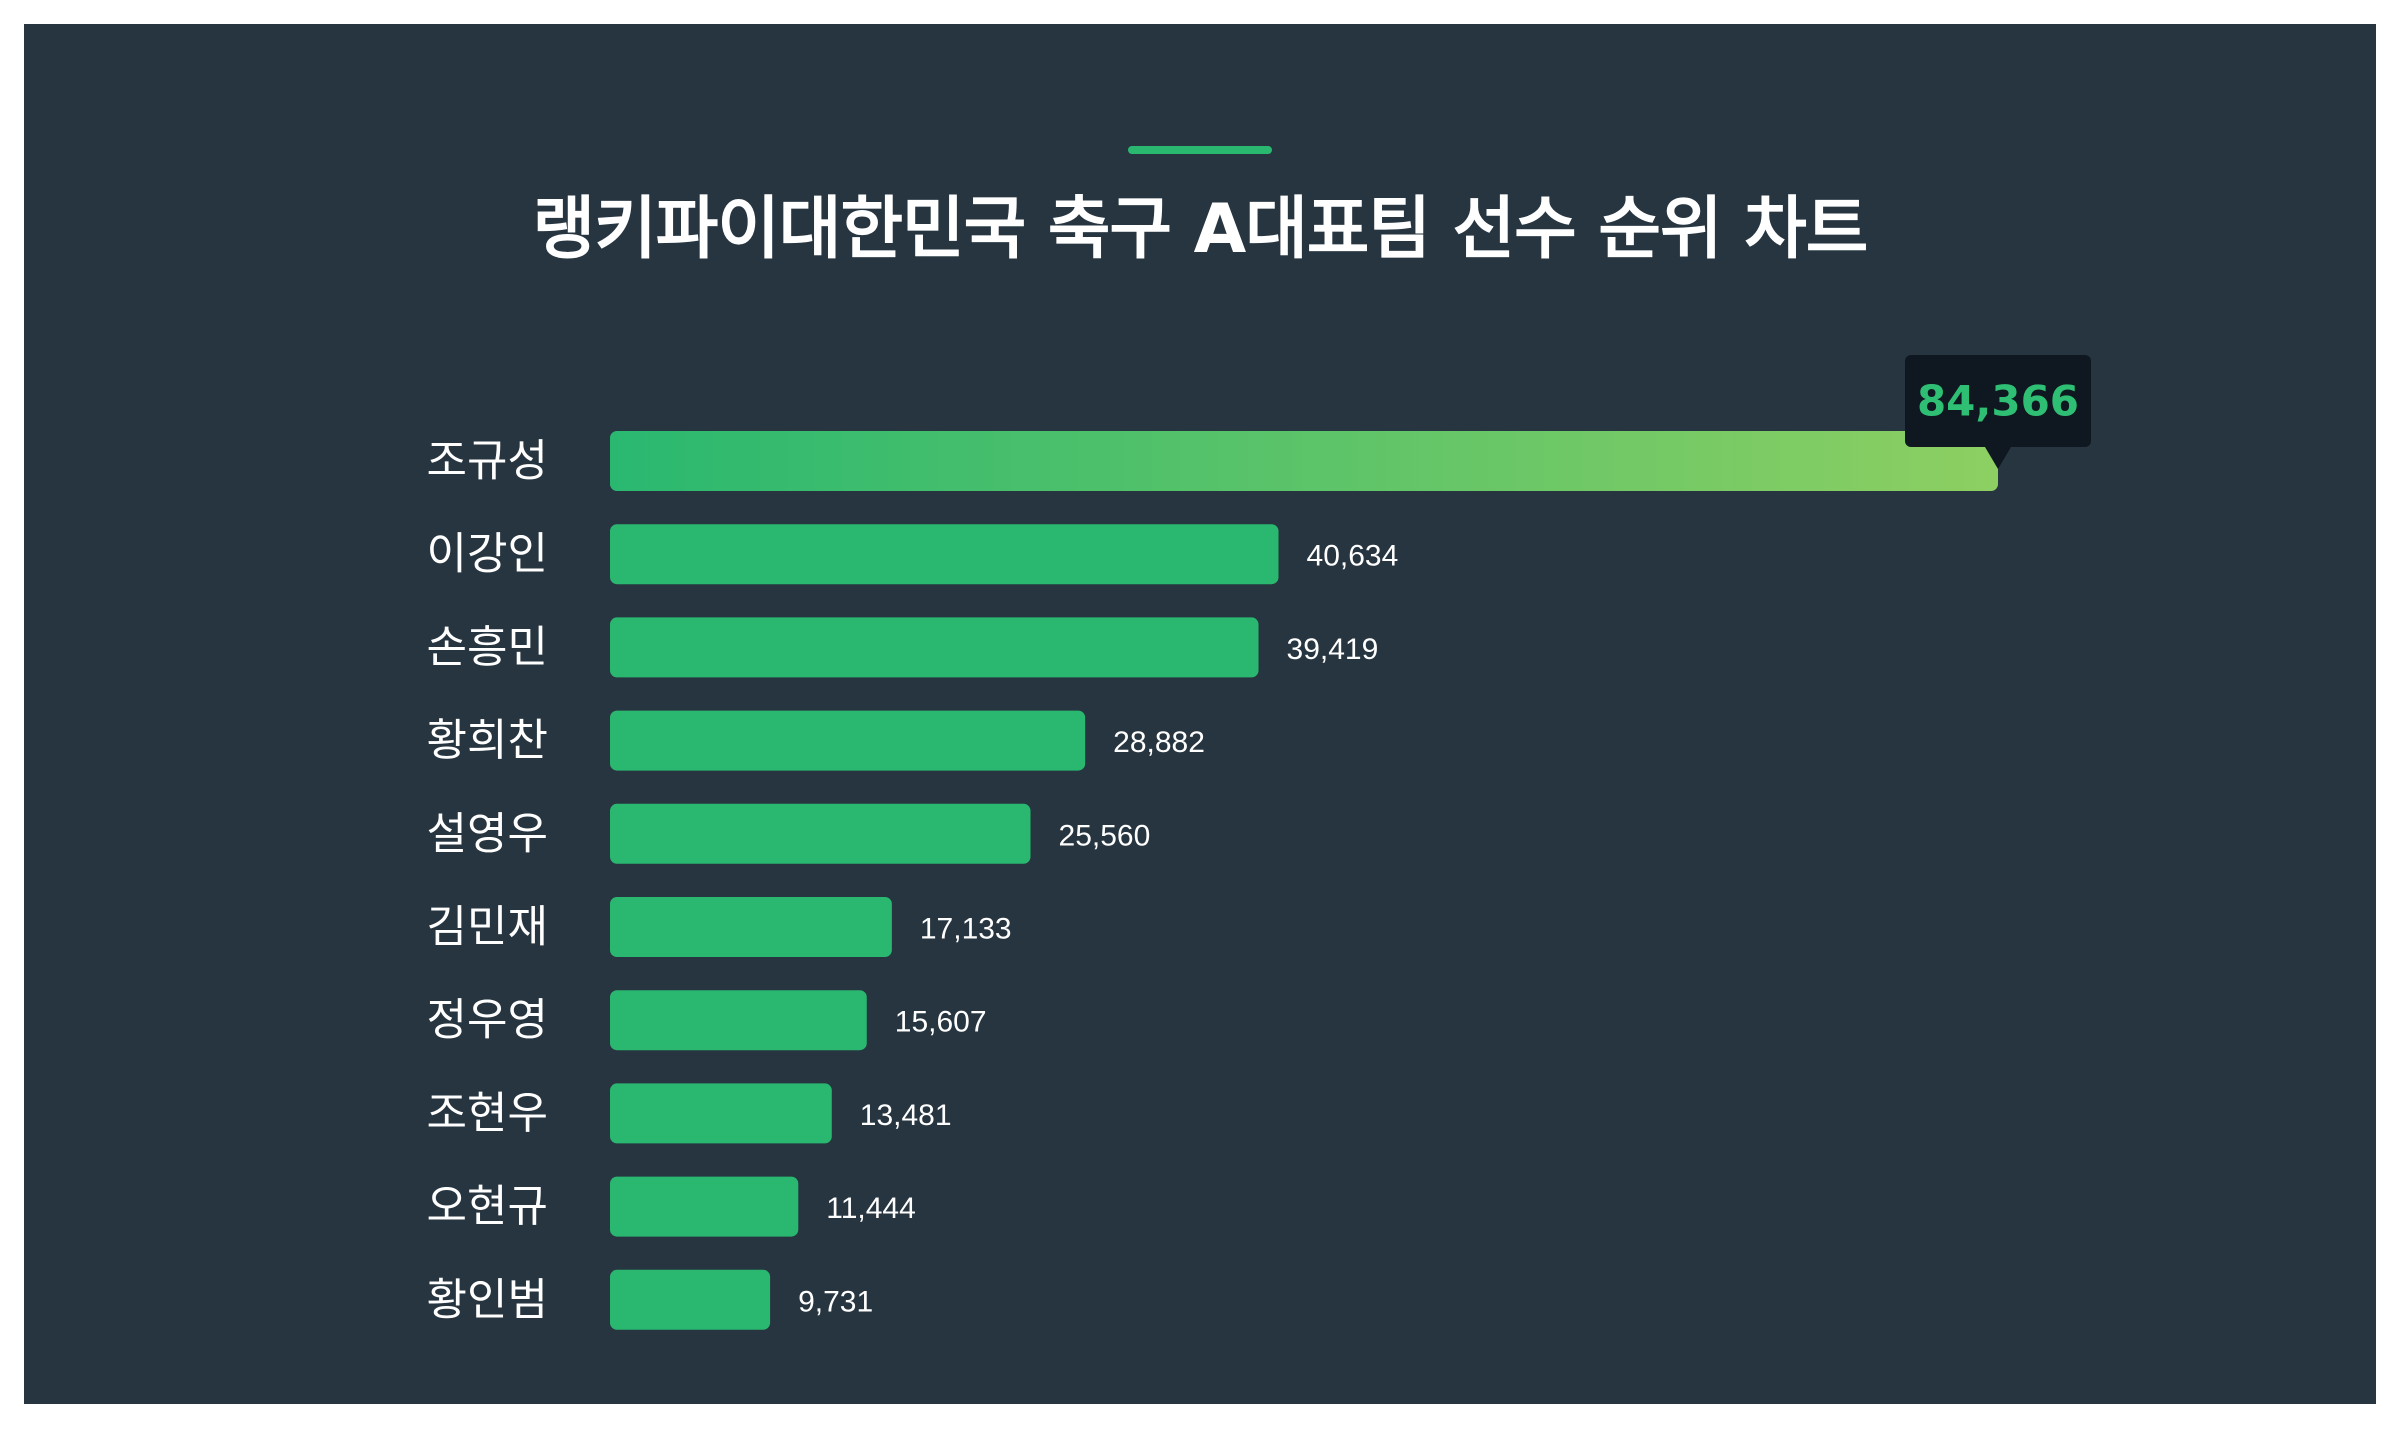  Describe the element at coordinates (1105, 835) in the screenshot. I see `value-label: 25,560` at that location.